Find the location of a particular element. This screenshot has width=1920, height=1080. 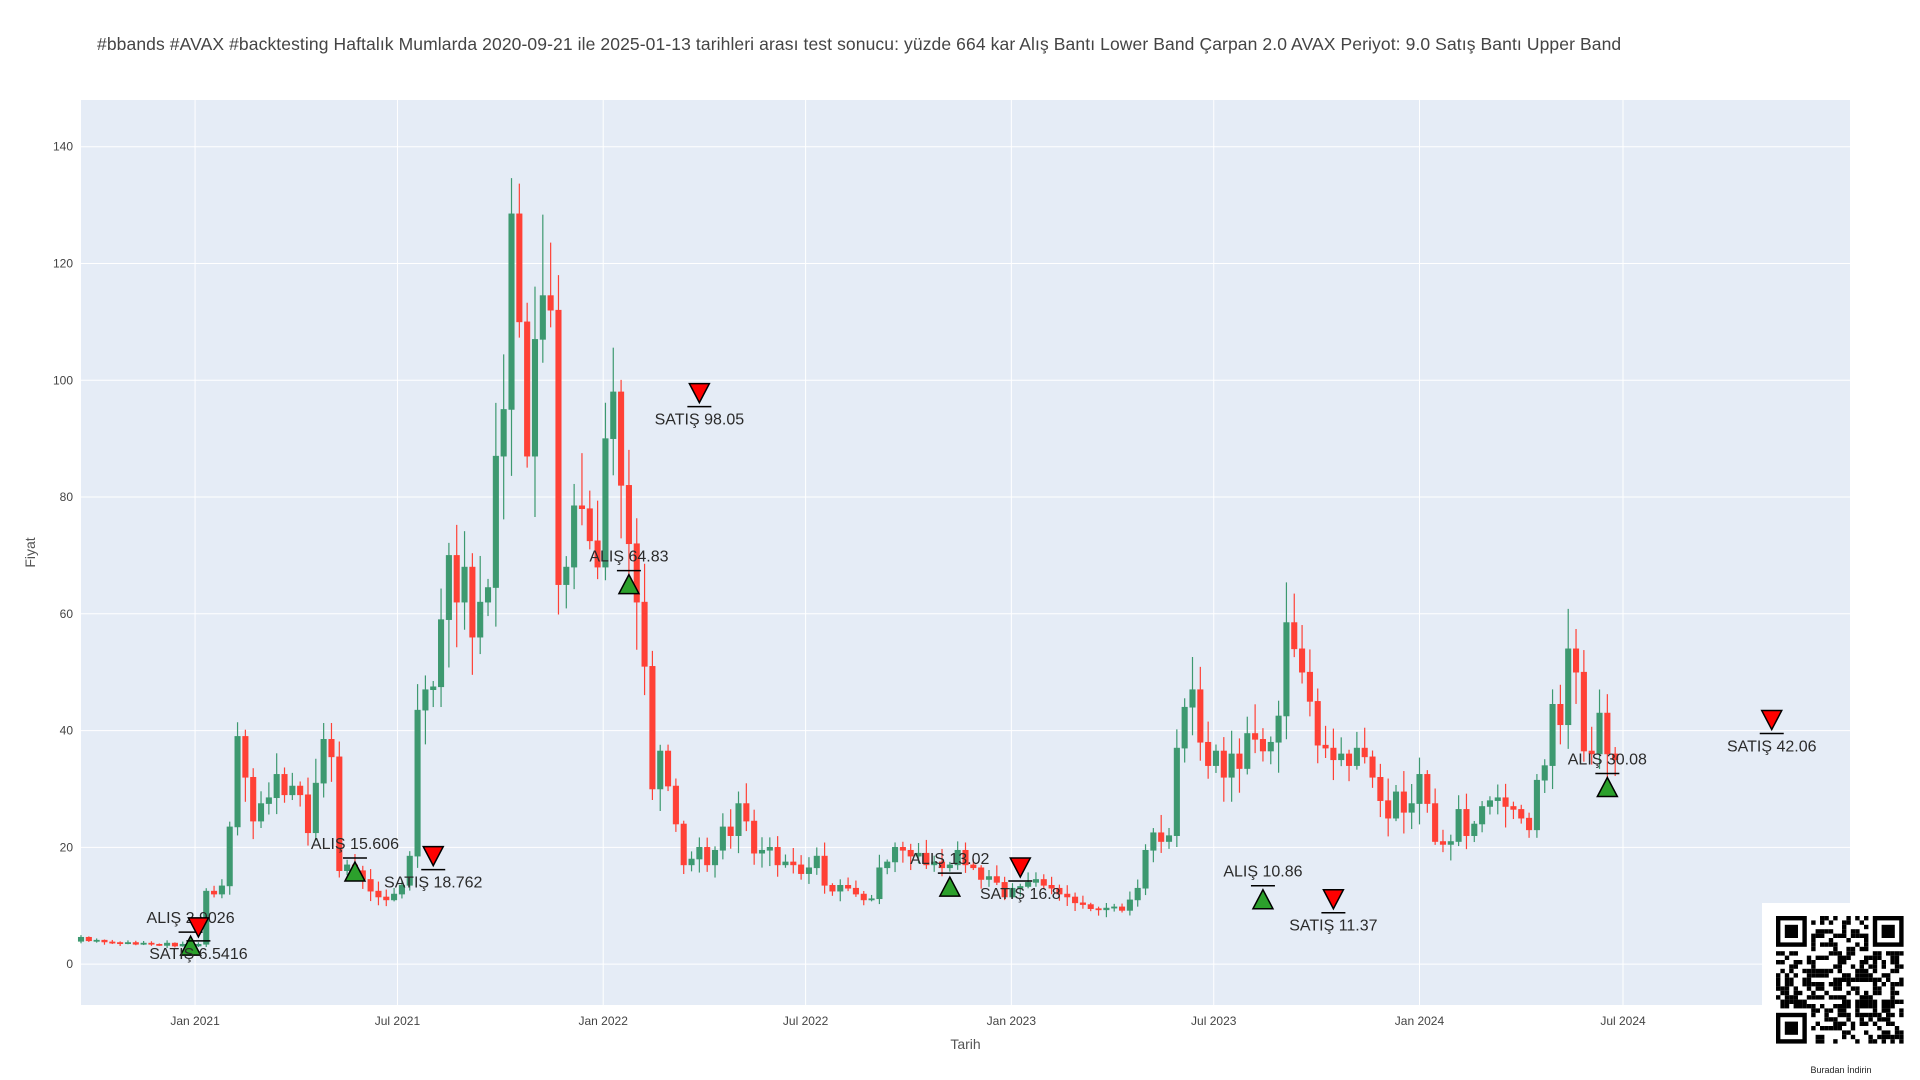

up-triangle-icon is located at coordinates (190, 945).